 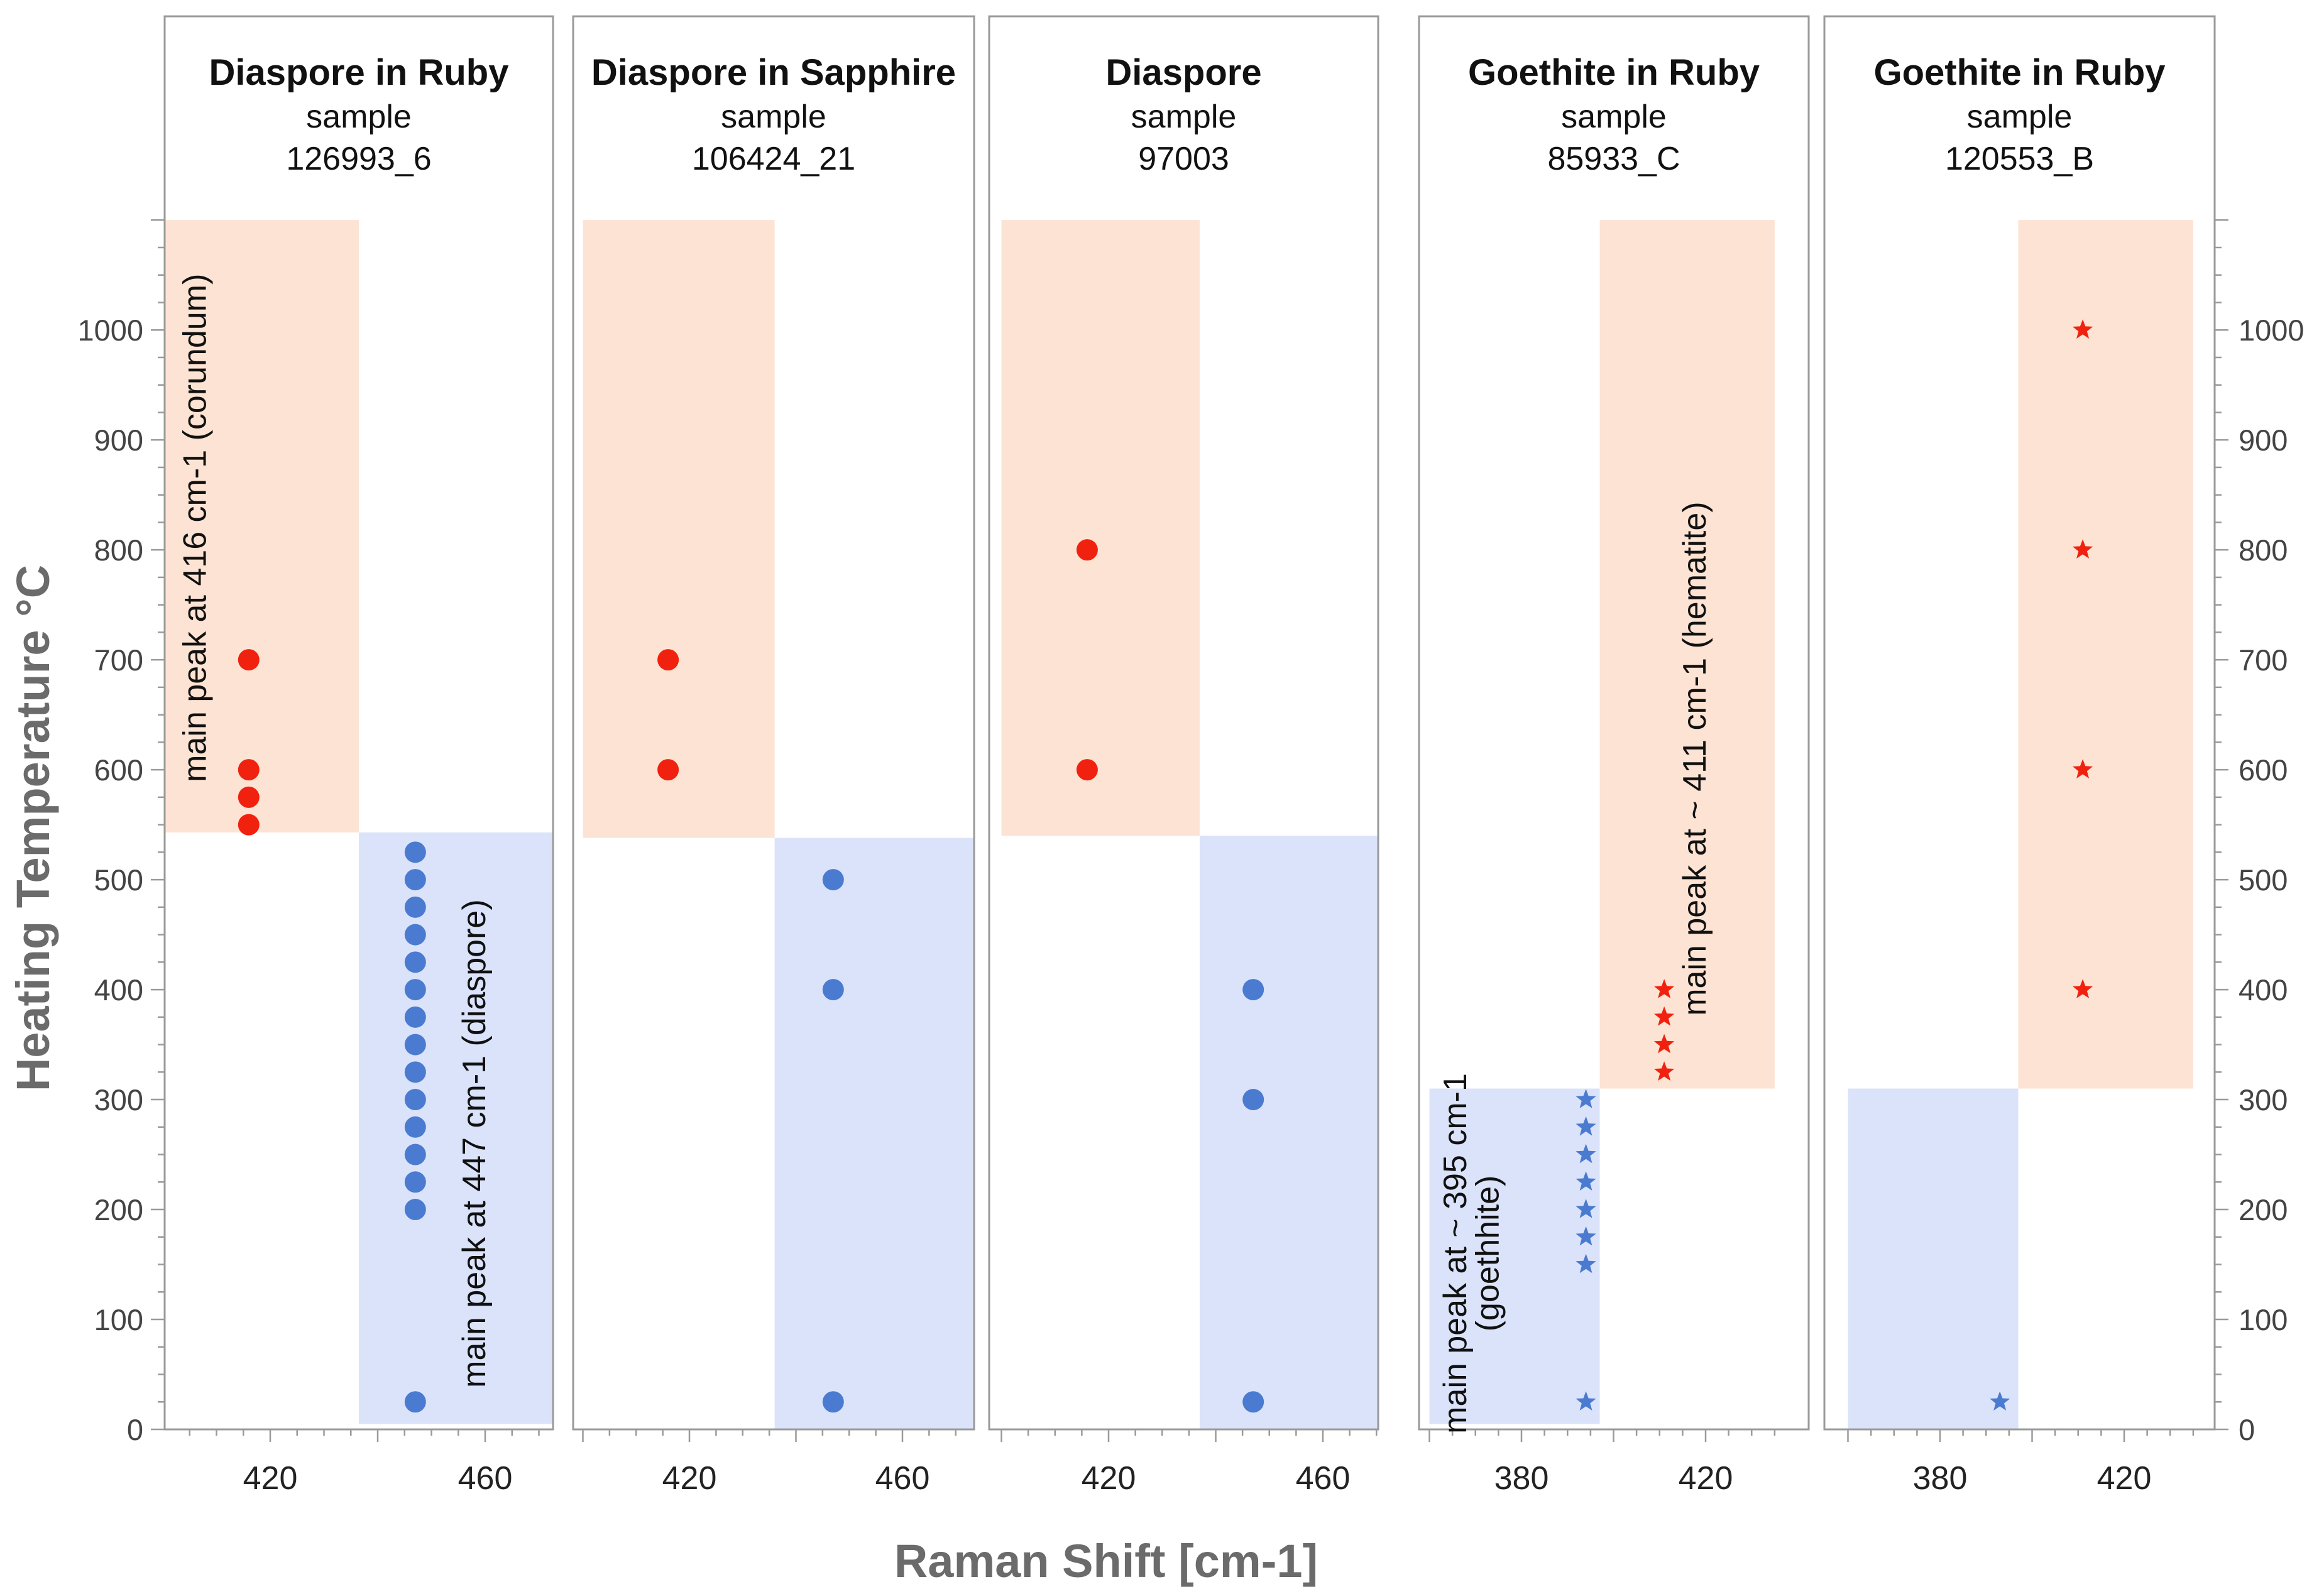 I want to click on panel-5-x-tick-label: 380, so click(x=1940, y=1478).